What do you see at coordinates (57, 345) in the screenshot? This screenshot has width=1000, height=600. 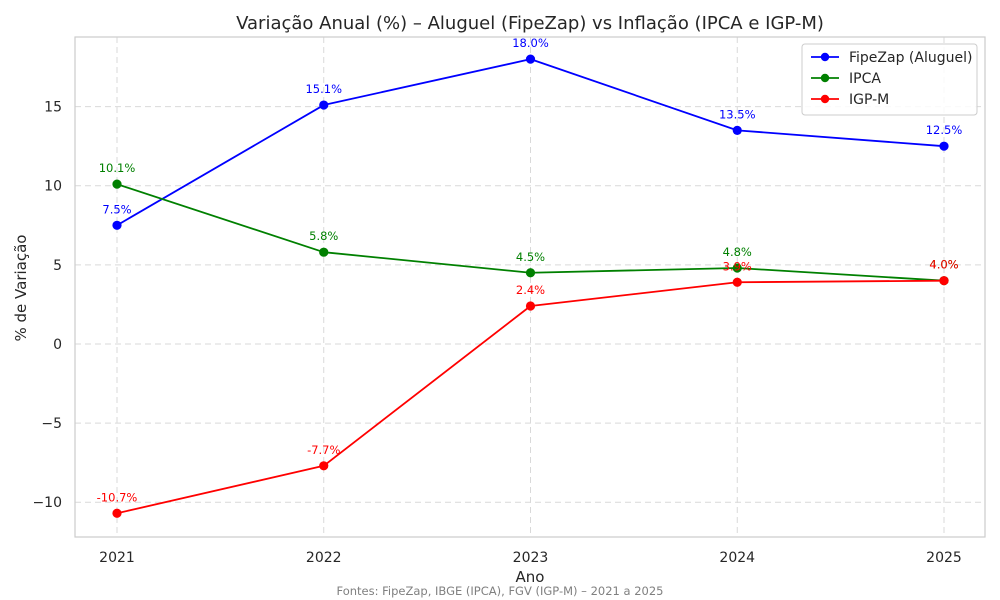 I see `y-tick-label: 0` at bounding box center [57, 345].